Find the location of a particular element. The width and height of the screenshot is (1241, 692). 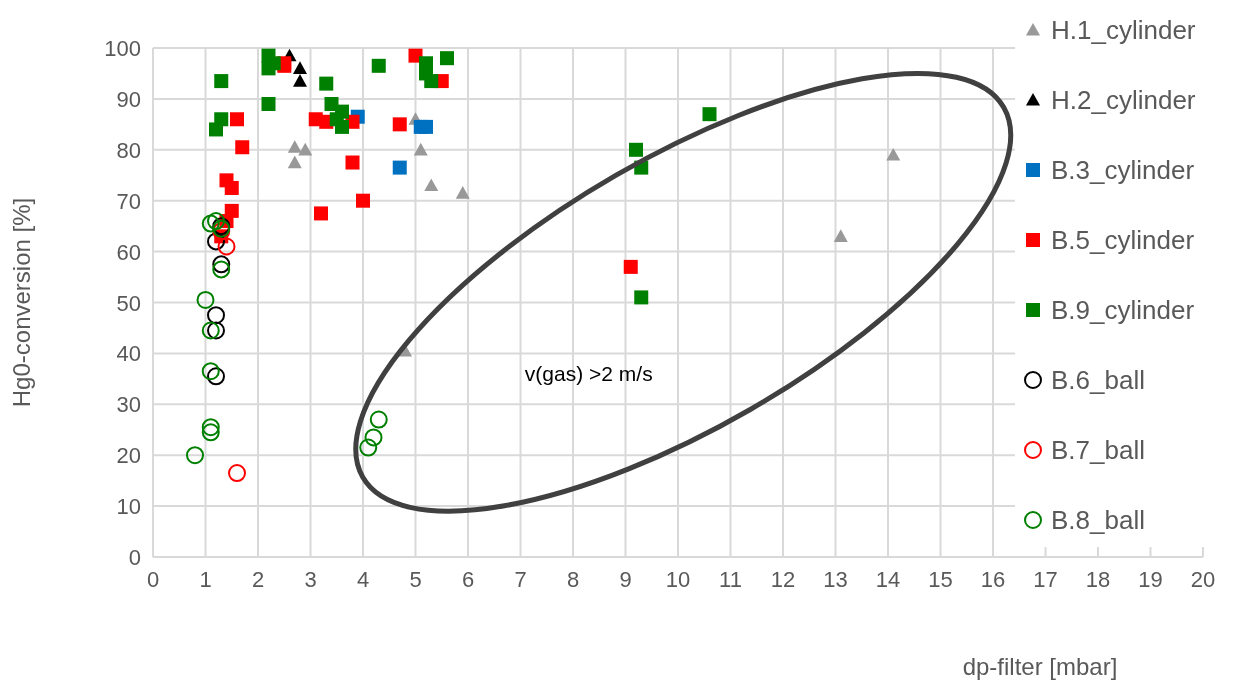

y-tick-label: 40 is located at coordinates (128, 354).